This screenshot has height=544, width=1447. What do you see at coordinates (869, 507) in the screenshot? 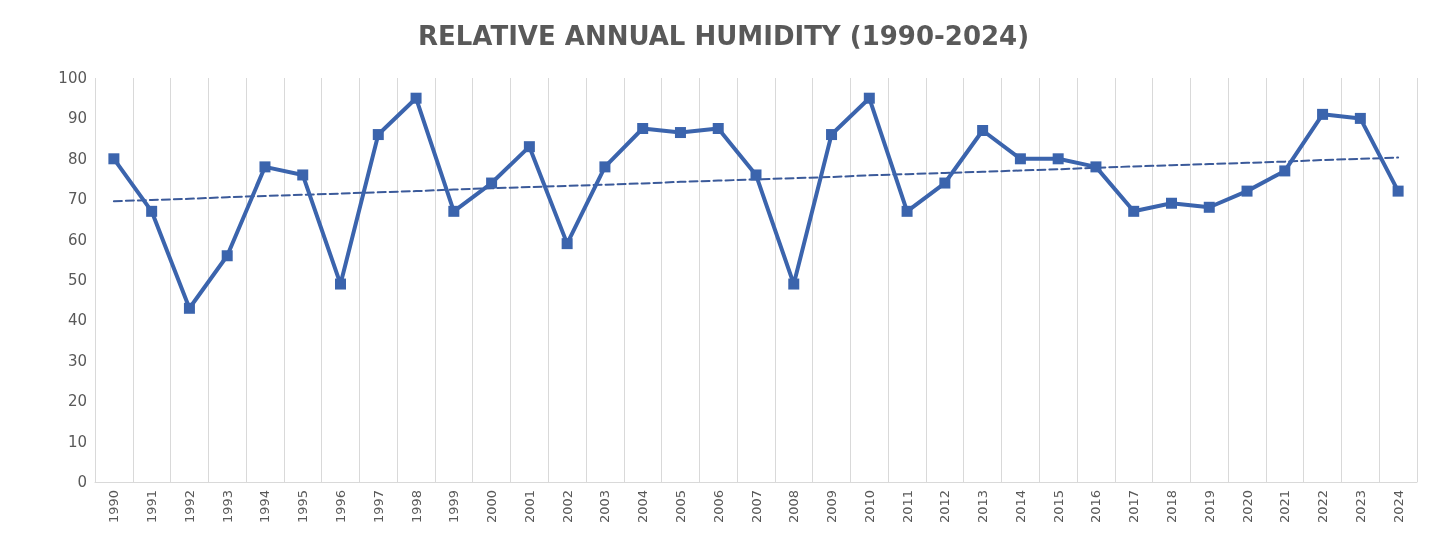
I see `x-tick-label: 2010` at bounding box center [869, 507].